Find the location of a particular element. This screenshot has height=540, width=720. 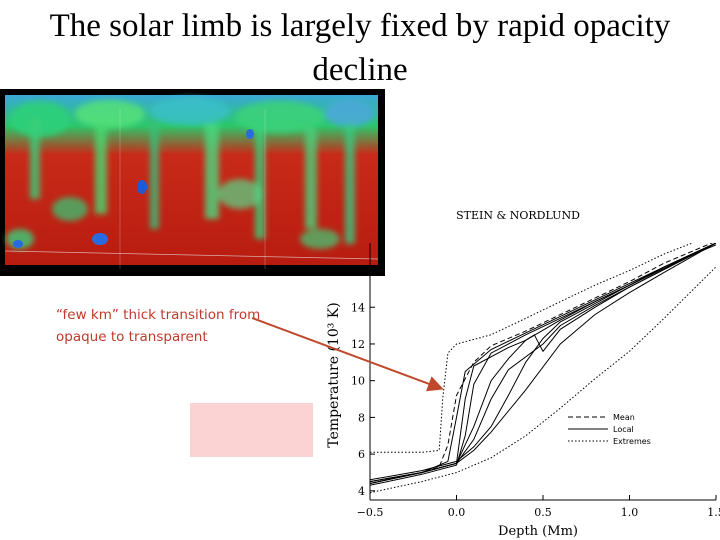

x-tick-label: −0.5 is located at coordinates (370, 512).